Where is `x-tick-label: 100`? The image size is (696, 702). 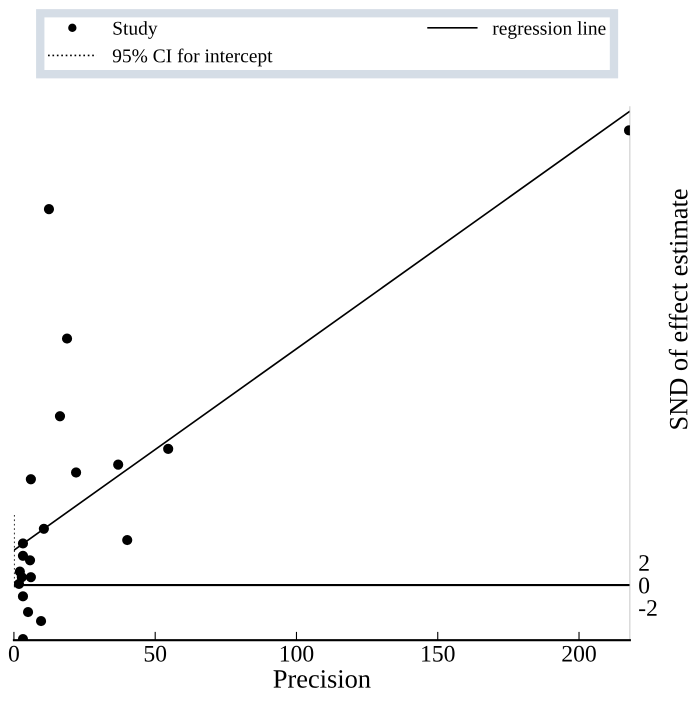 x-tick-label: 100 is located at coordinates (297, 654).